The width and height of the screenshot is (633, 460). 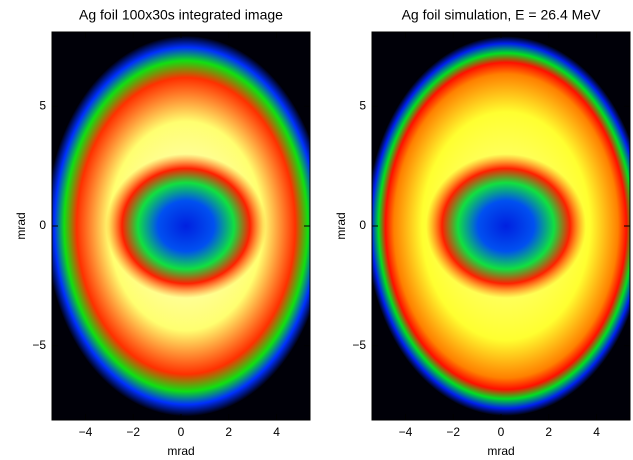 What do you see at coordinates (501, 15) in the screenshot?
I see `panel-title: Ag foil simulation, E = 26.4 MeV` at bounding box center [501, 15].